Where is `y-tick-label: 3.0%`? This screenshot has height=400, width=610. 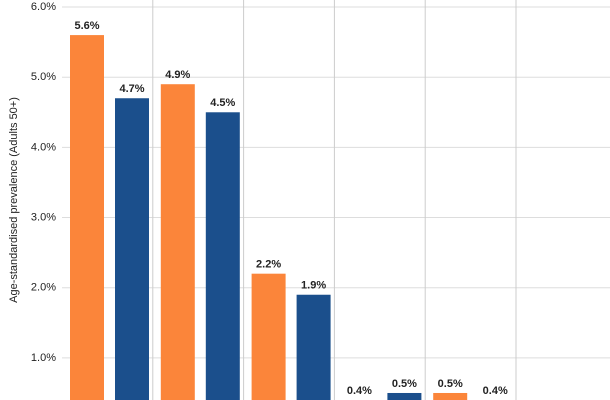
y-tick-label: 3.0% is located at coordinates (43, 217).